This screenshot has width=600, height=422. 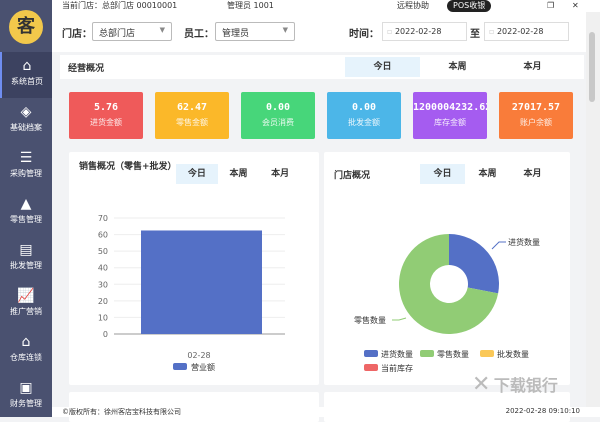 I want to click on sidebar-item-2: ☰ 采购管理, so click(x=26, y=167).